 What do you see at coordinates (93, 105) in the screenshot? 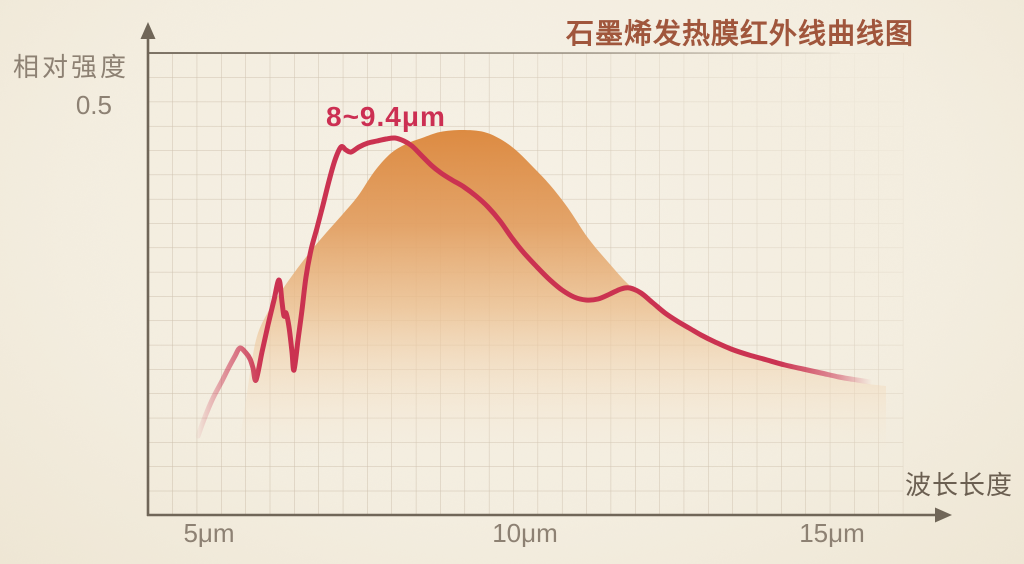
I see `y-tick-05: 0.5` at bounding box center [93, 105].